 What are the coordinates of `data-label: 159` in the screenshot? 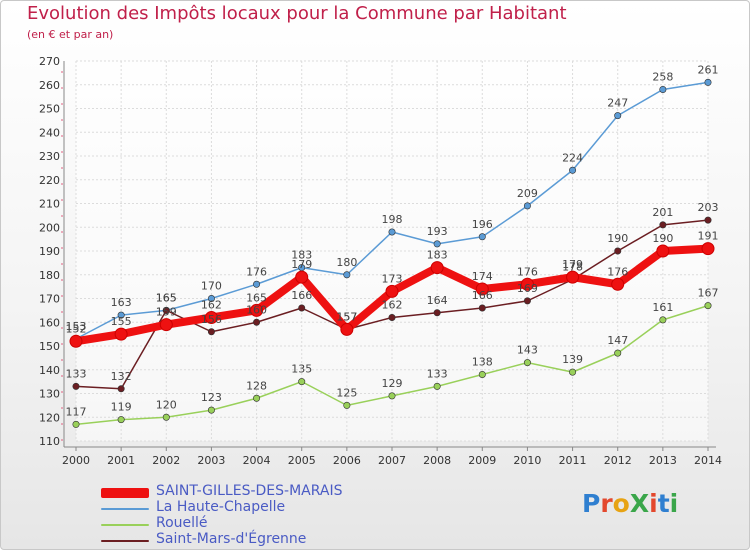 It's located at (166, 312).